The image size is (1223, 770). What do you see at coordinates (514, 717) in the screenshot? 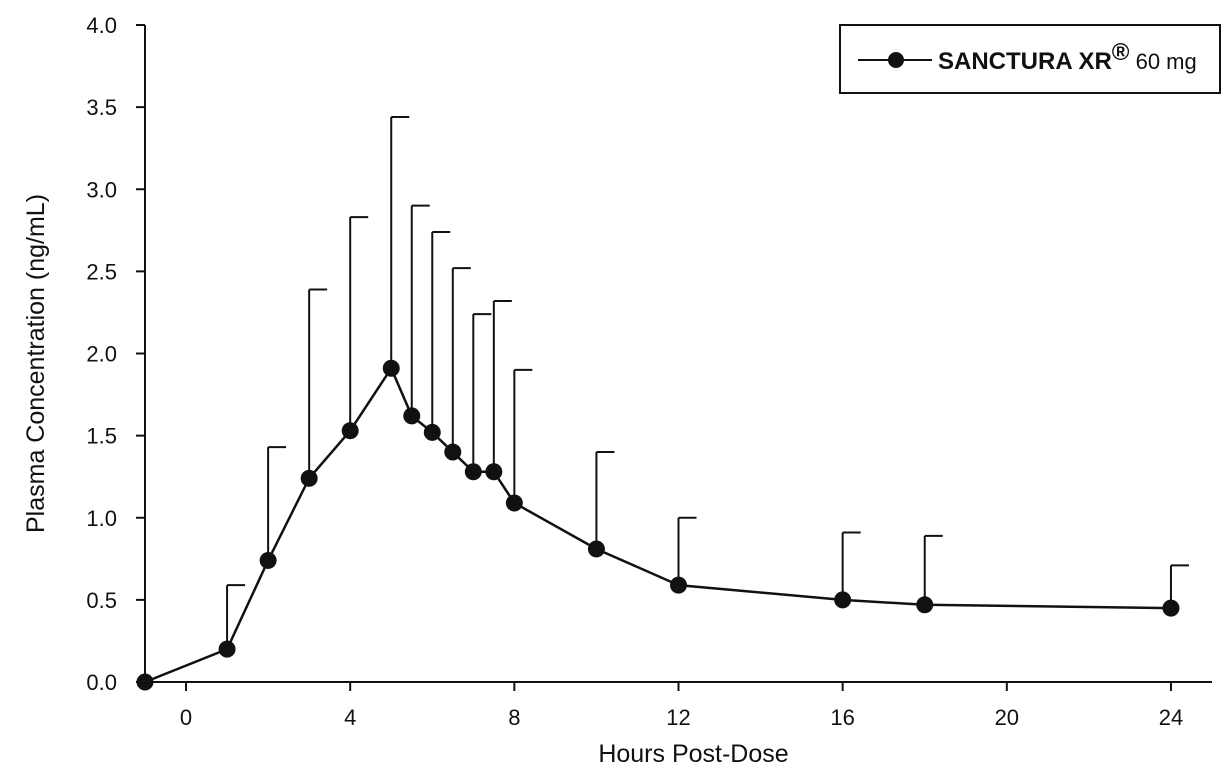
I see `x-tick-label: 8` at bounding box center [514, 717].